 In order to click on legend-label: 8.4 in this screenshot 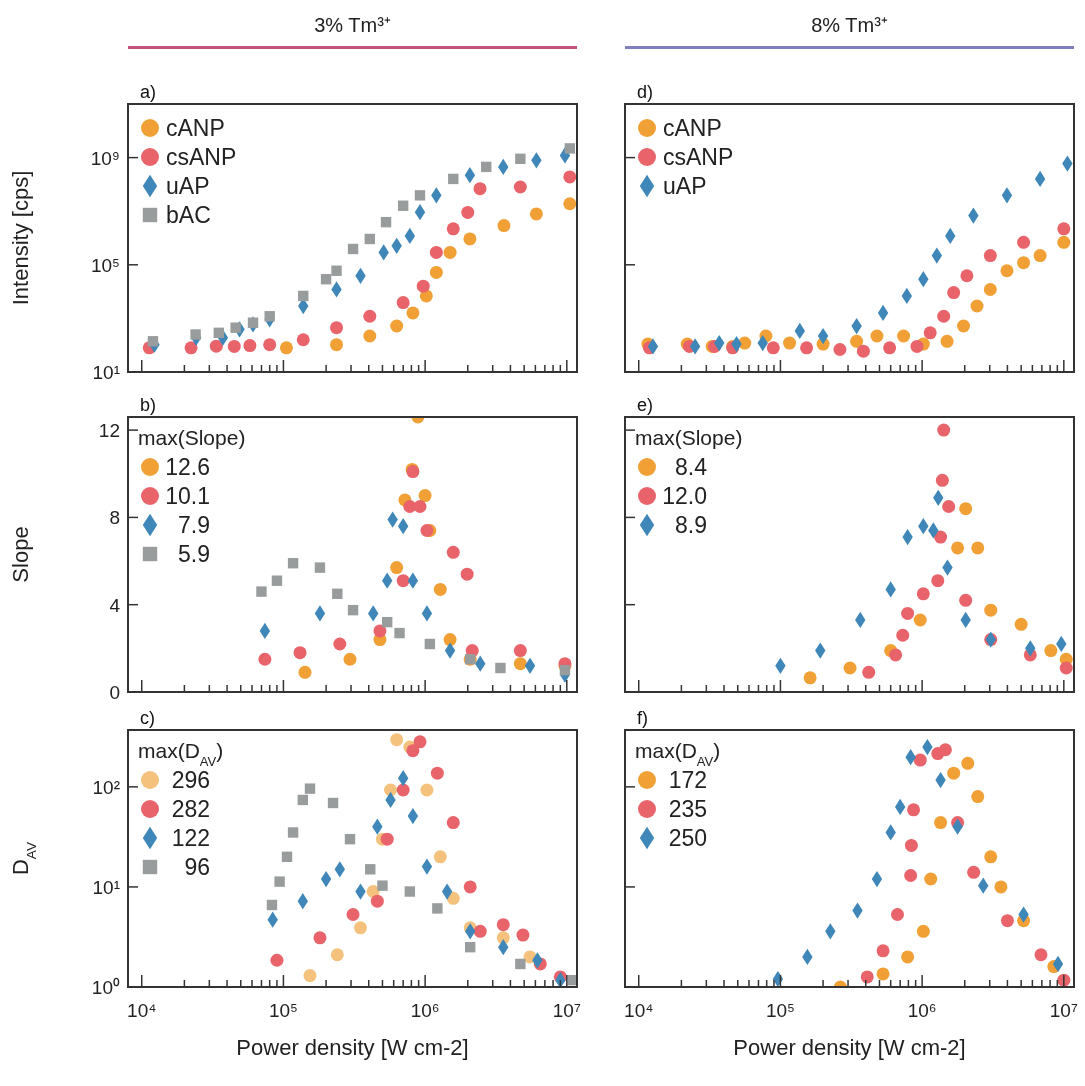, I will do `click(691, 467)`.